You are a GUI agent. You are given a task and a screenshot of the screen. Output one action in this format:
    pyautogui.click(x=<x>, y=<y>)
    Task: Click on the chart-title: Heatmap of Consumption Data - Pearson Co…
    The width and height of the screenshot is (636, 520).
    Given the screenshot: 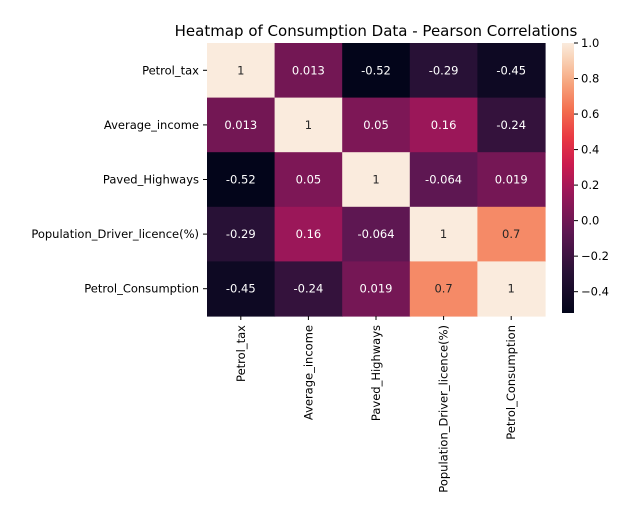 What is the action you would take?
    pyautogui.click(x=376, y=31)
    